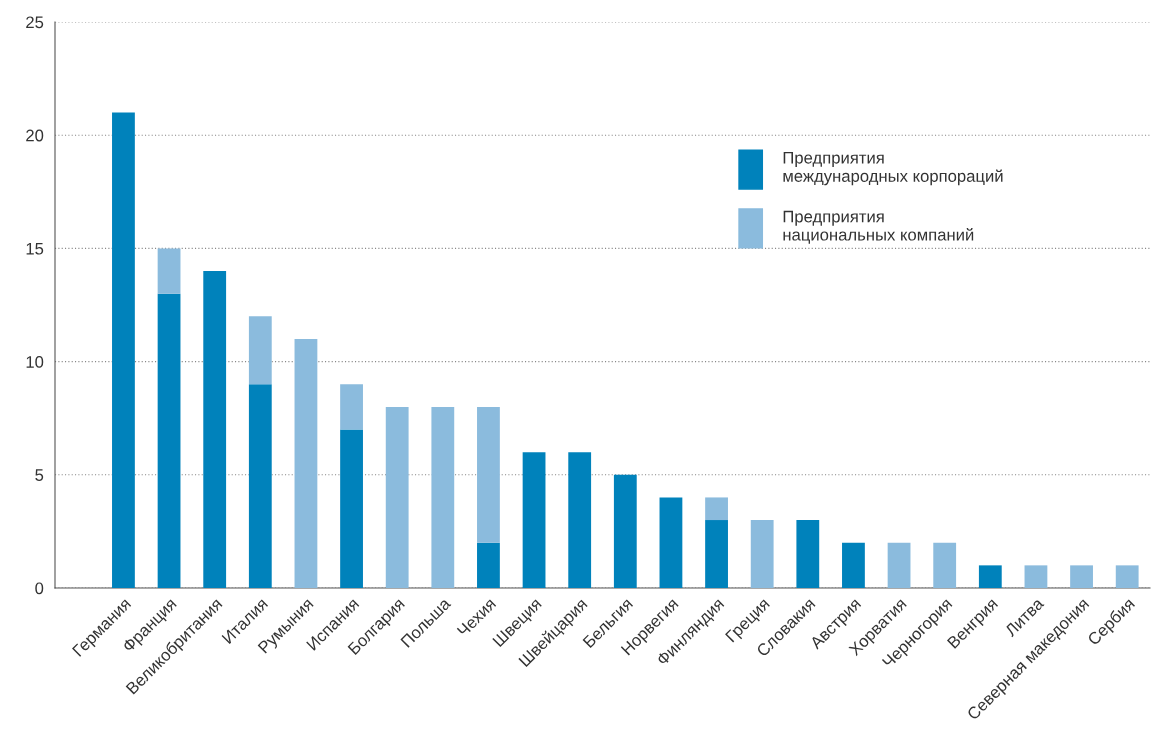  I want to click on legend-label: Предприятия международных корпораций, so click(893, 169).